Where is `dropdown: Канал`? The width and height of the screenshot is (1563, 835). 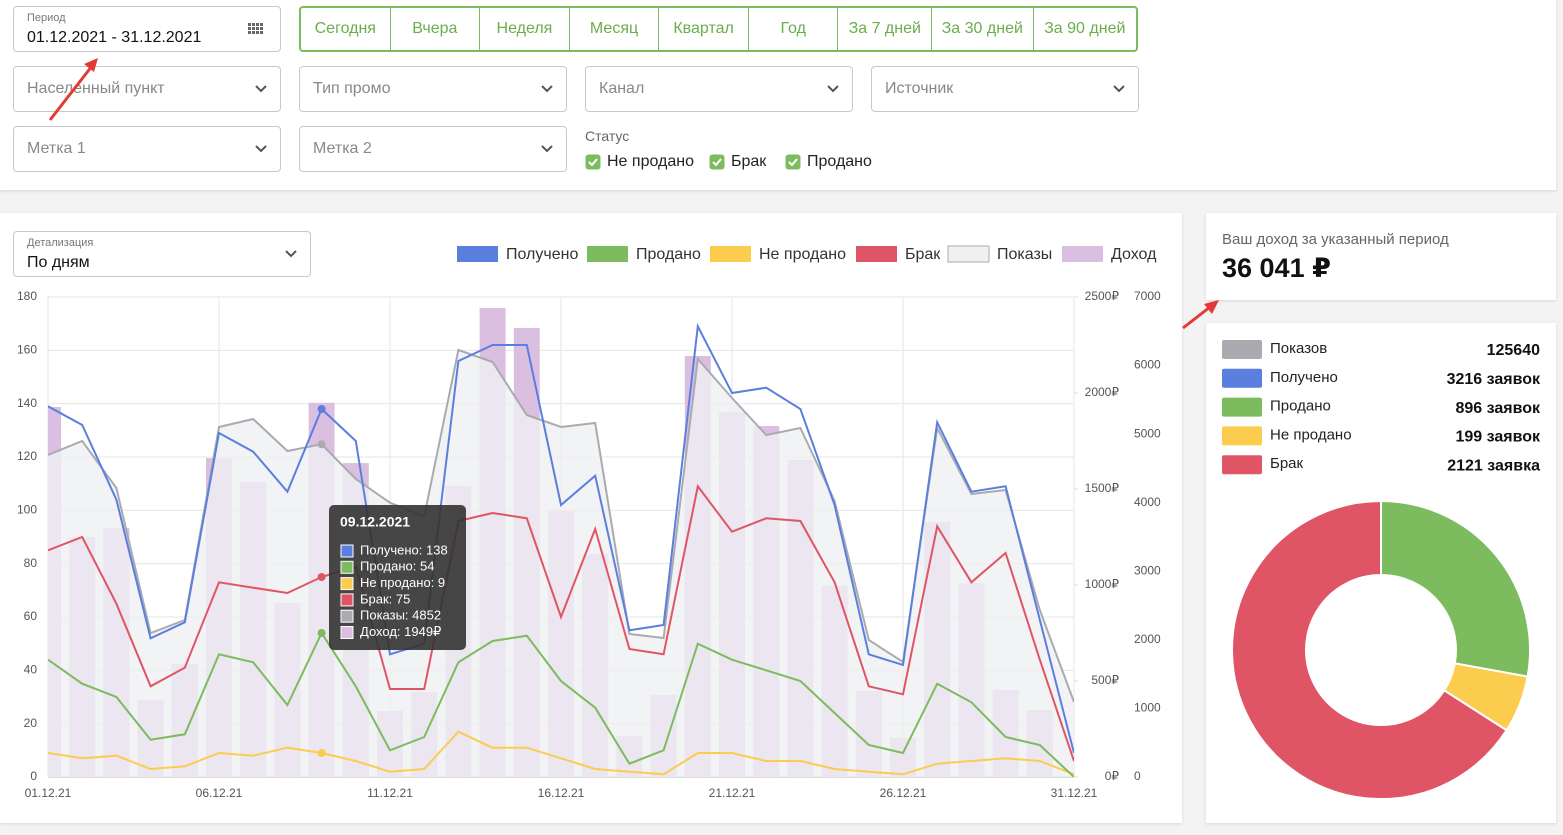 dropdown: Канал is located at coordinates (719, 89).